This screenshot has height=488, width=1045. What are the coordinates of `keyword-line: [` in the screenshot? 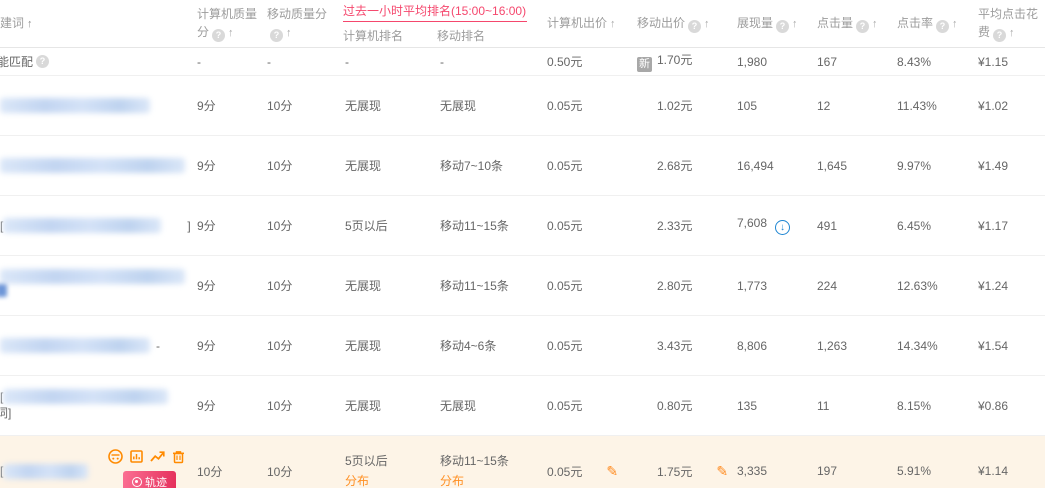 It's located at (44, 471).